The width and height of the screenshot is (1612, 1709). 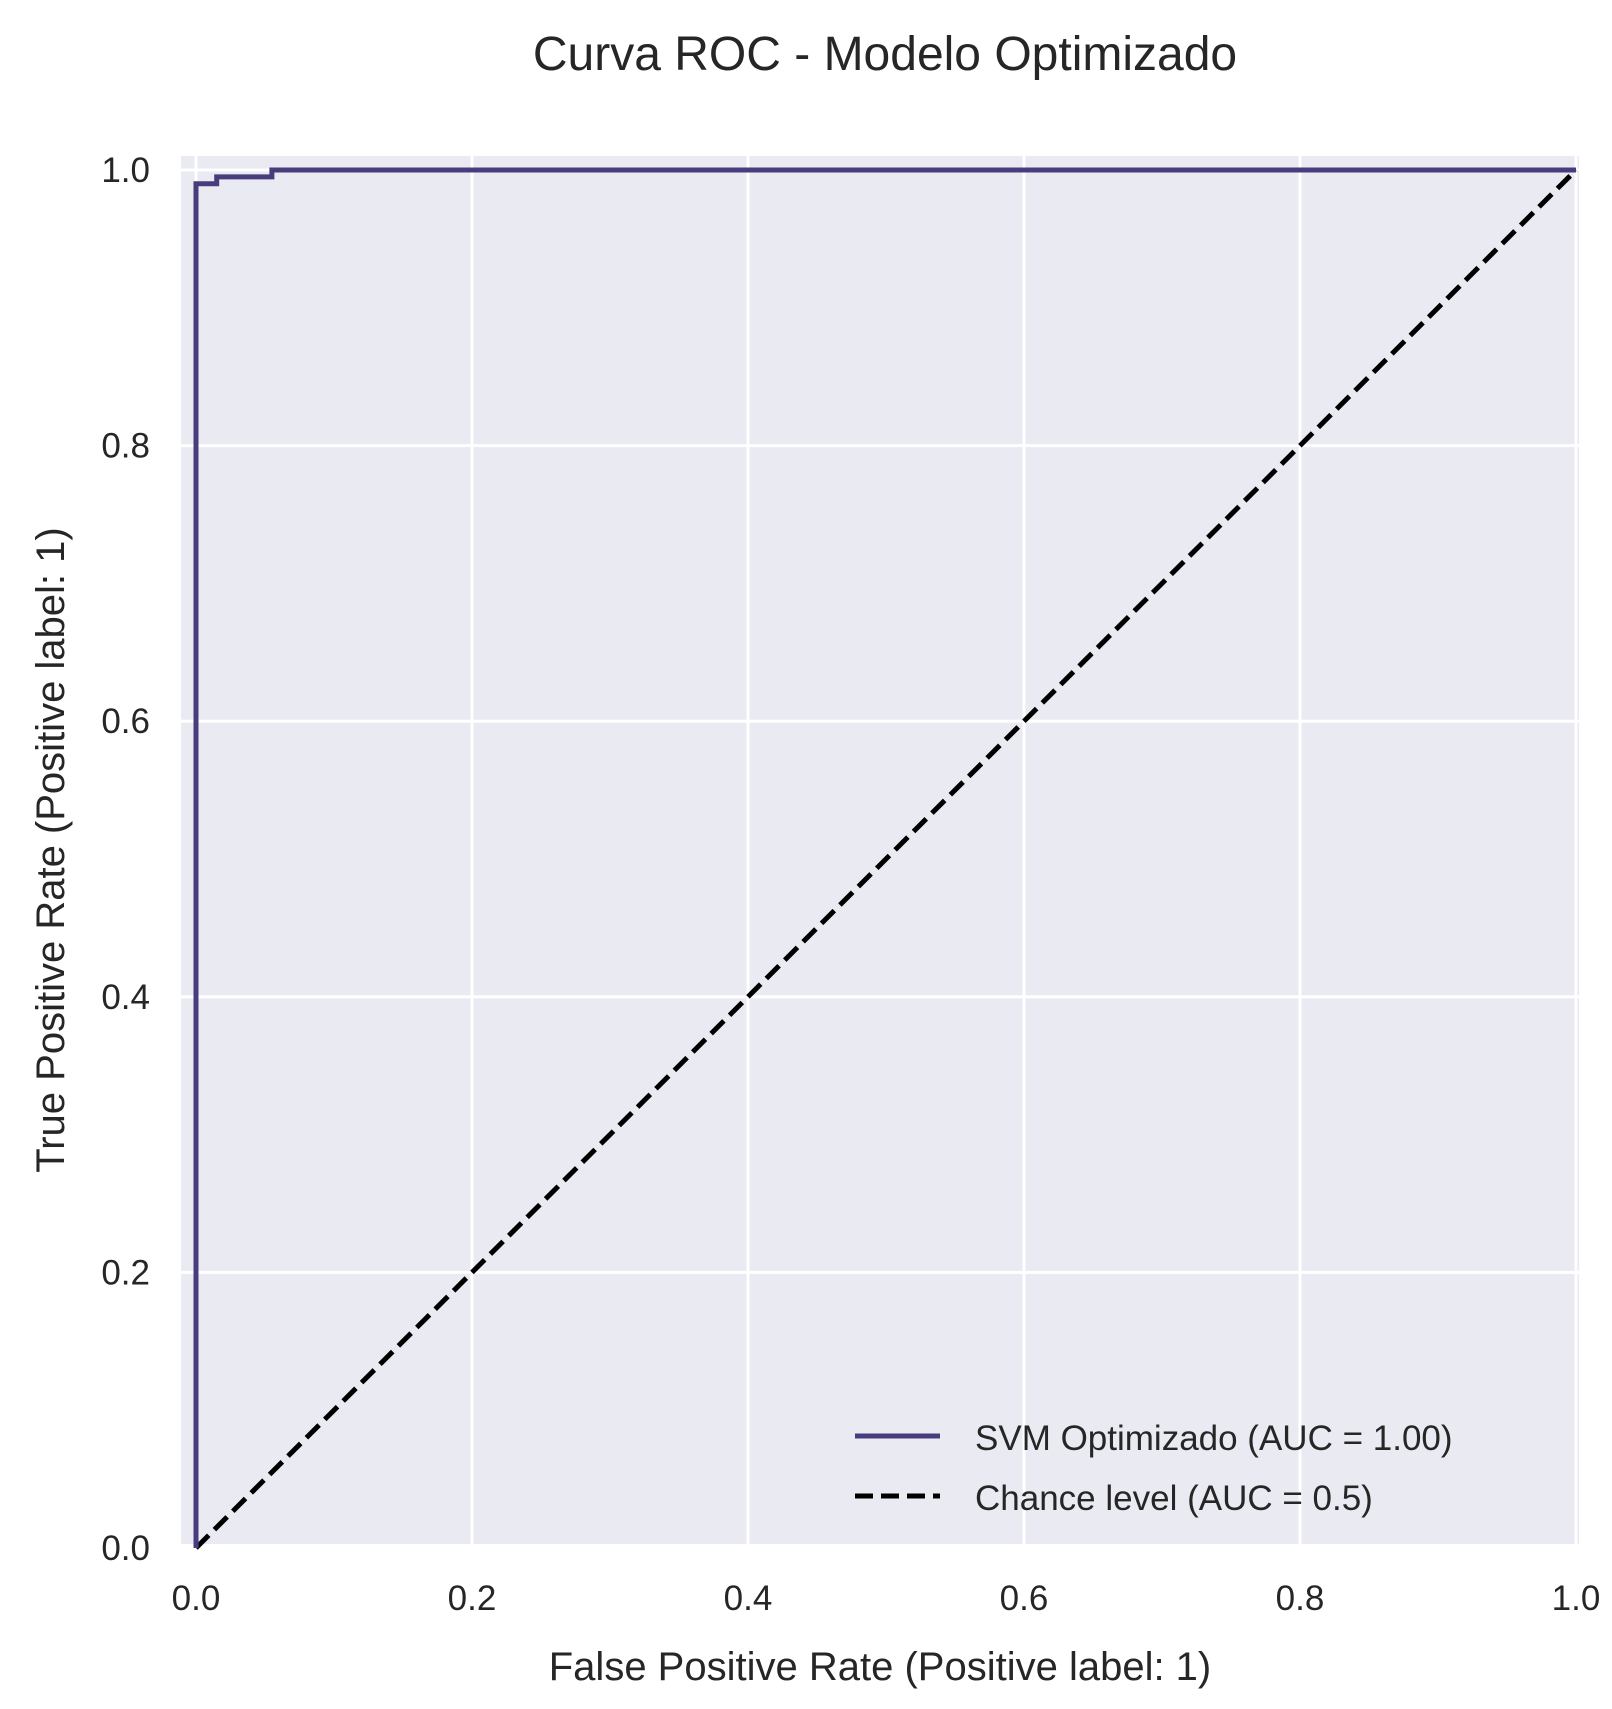 I want to click on y-tick-label: 0.8, so click(x=125, y=446).